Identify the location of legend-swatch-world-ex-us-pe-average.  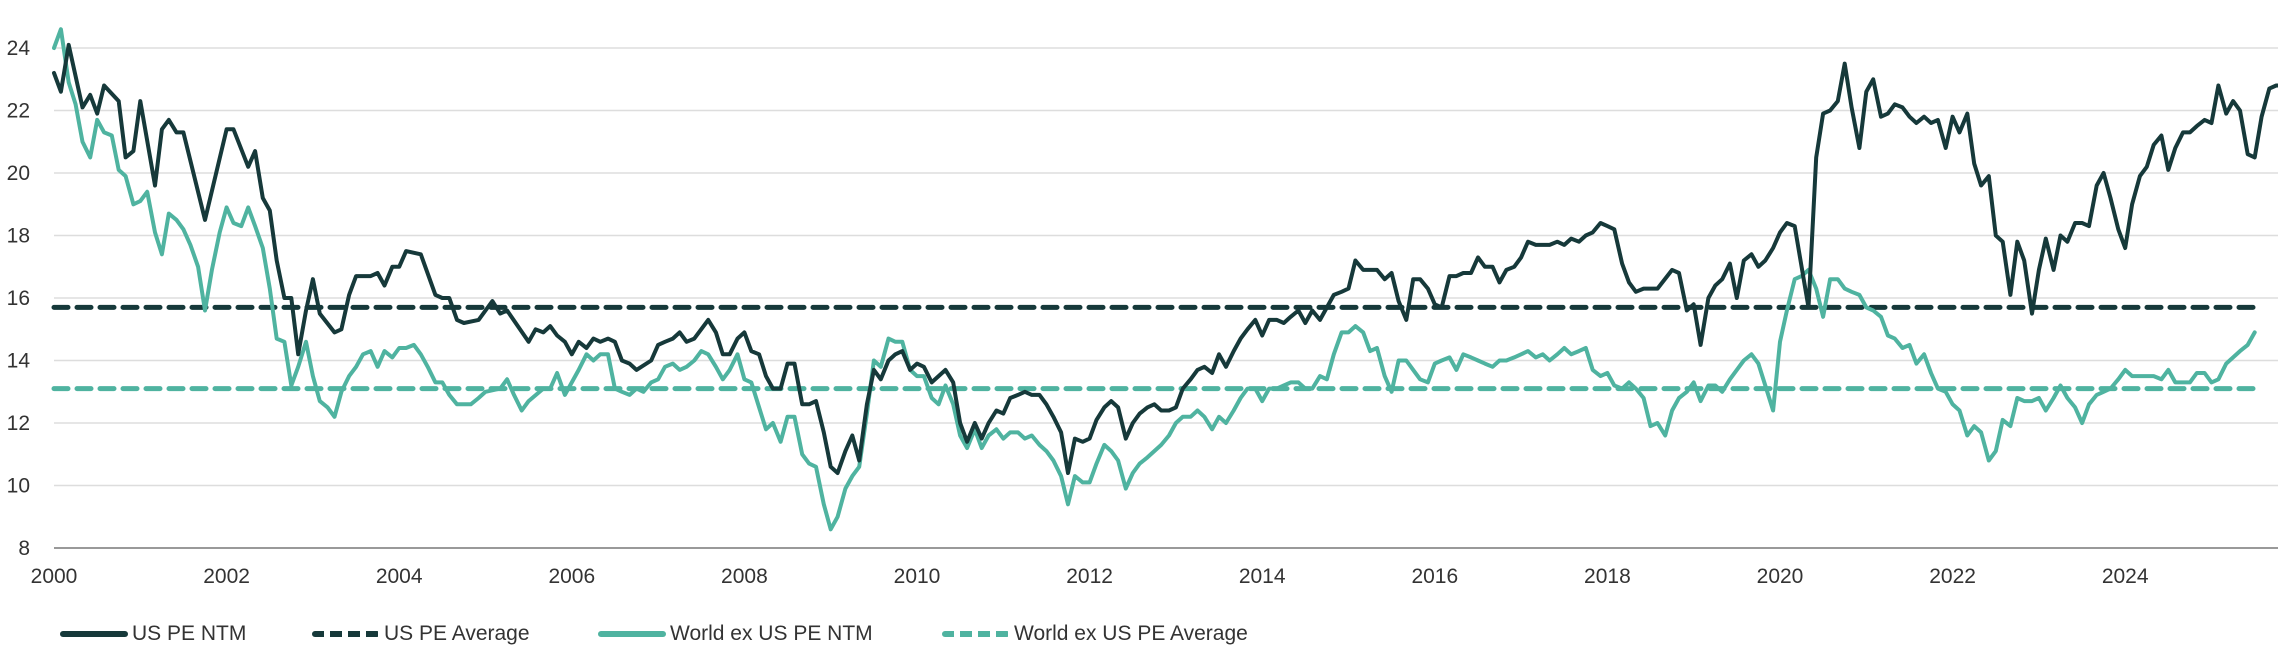
(976, 634).